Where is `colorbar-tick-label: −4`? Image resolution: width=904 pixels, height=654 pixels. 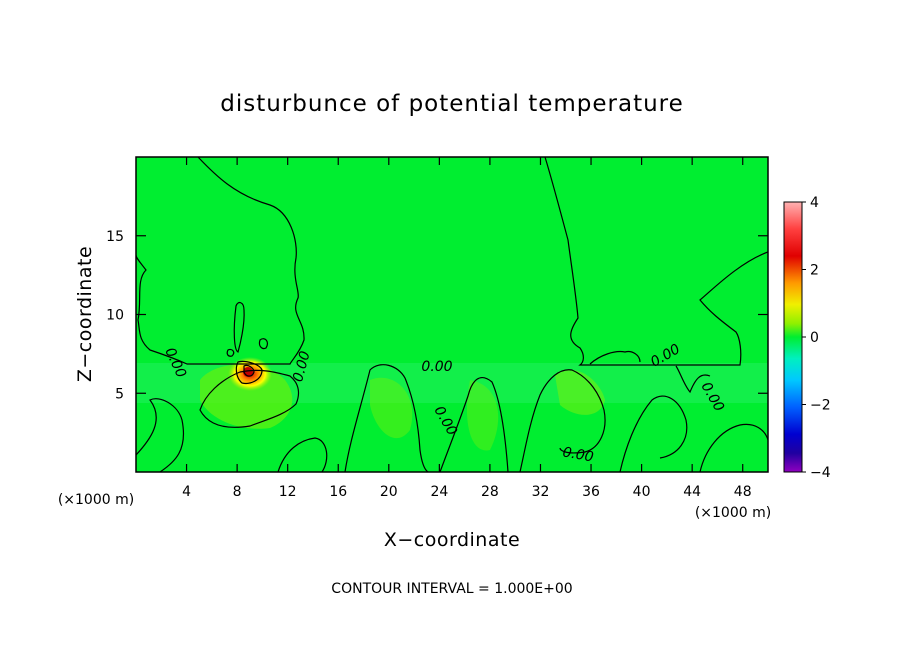 colorbar-tick-label: −4 is located at coordinates (820, 473).